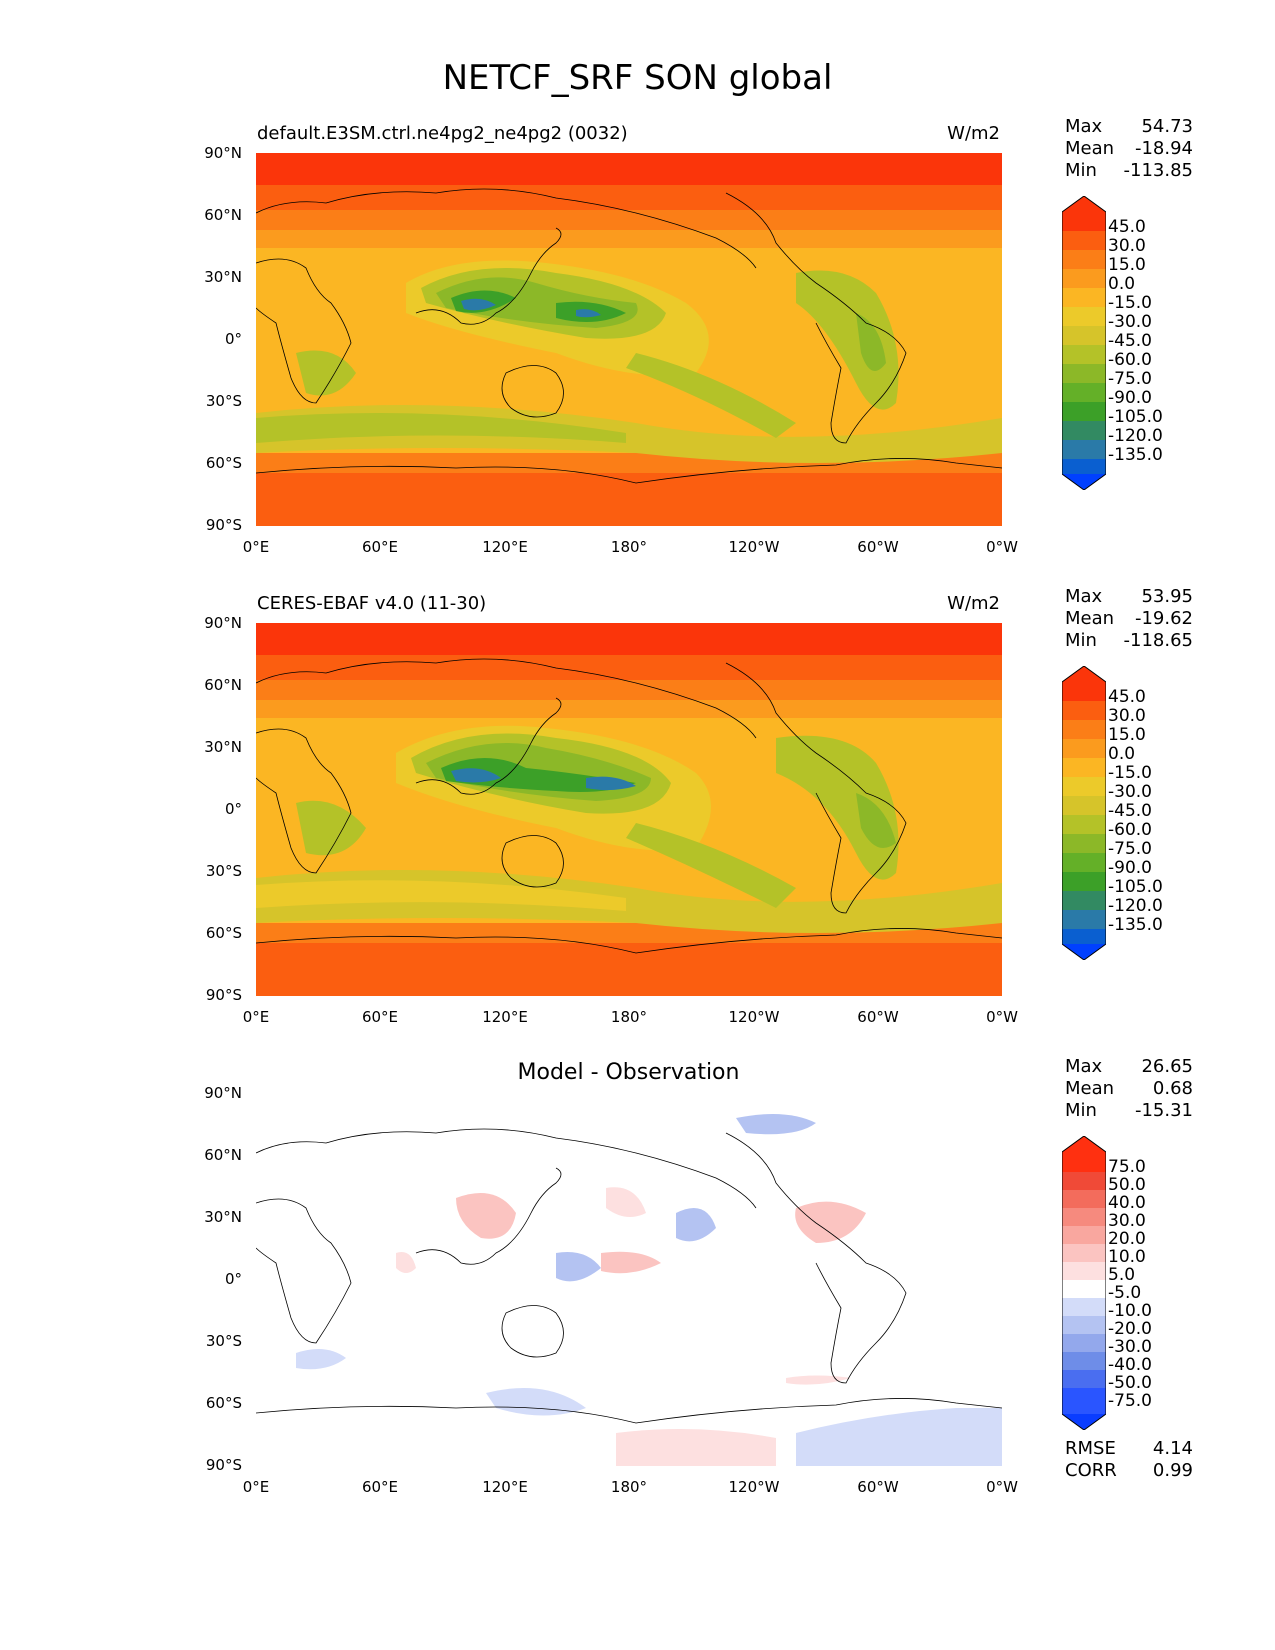  Describe the element at coordinates (629, 1276) in the screenshot. I see `coastlines` at that location.